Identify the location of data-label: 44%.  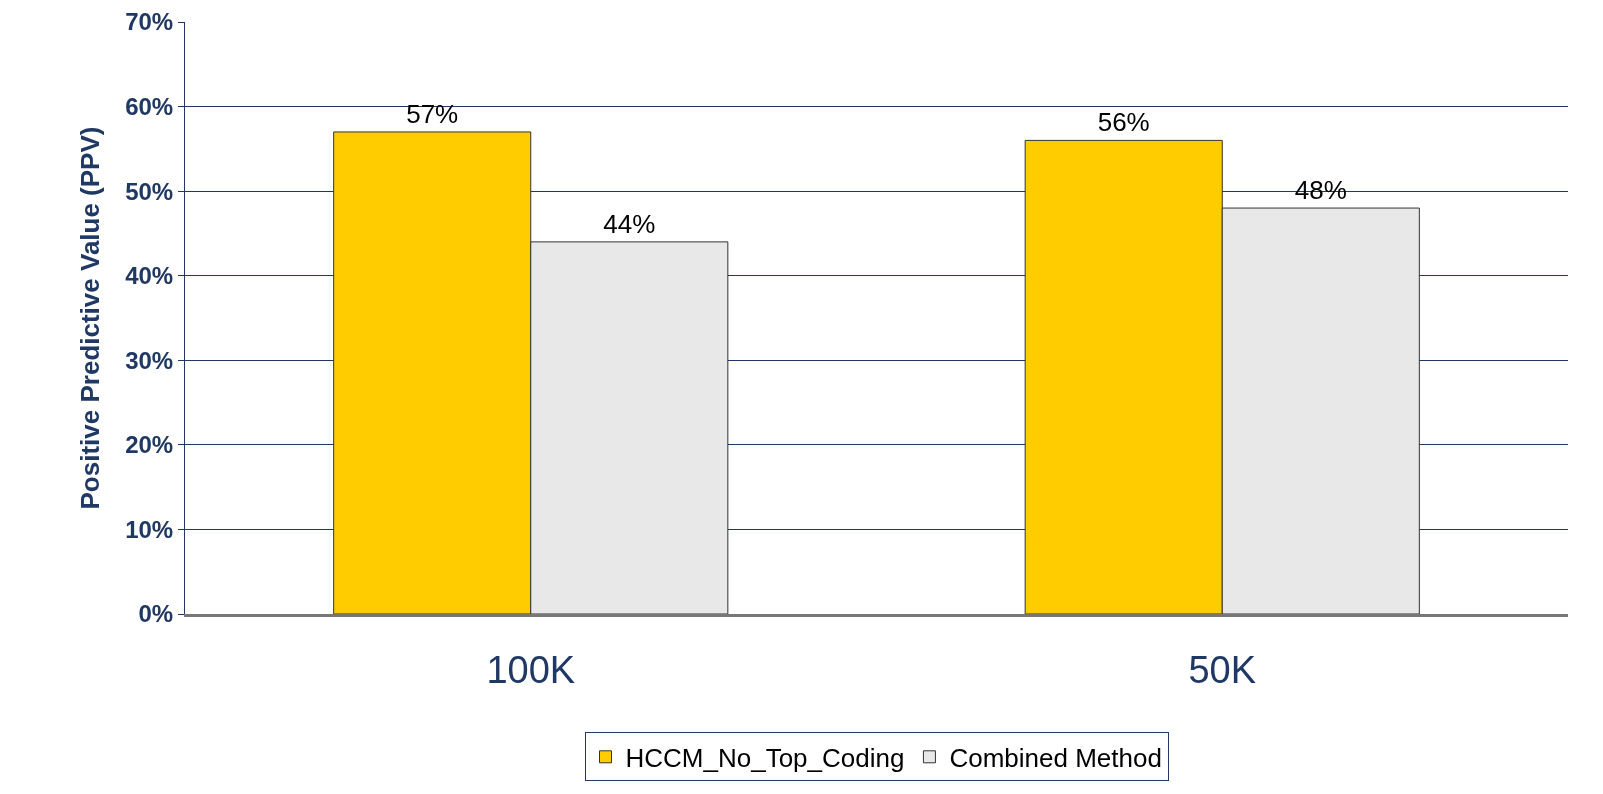
(629, 223).